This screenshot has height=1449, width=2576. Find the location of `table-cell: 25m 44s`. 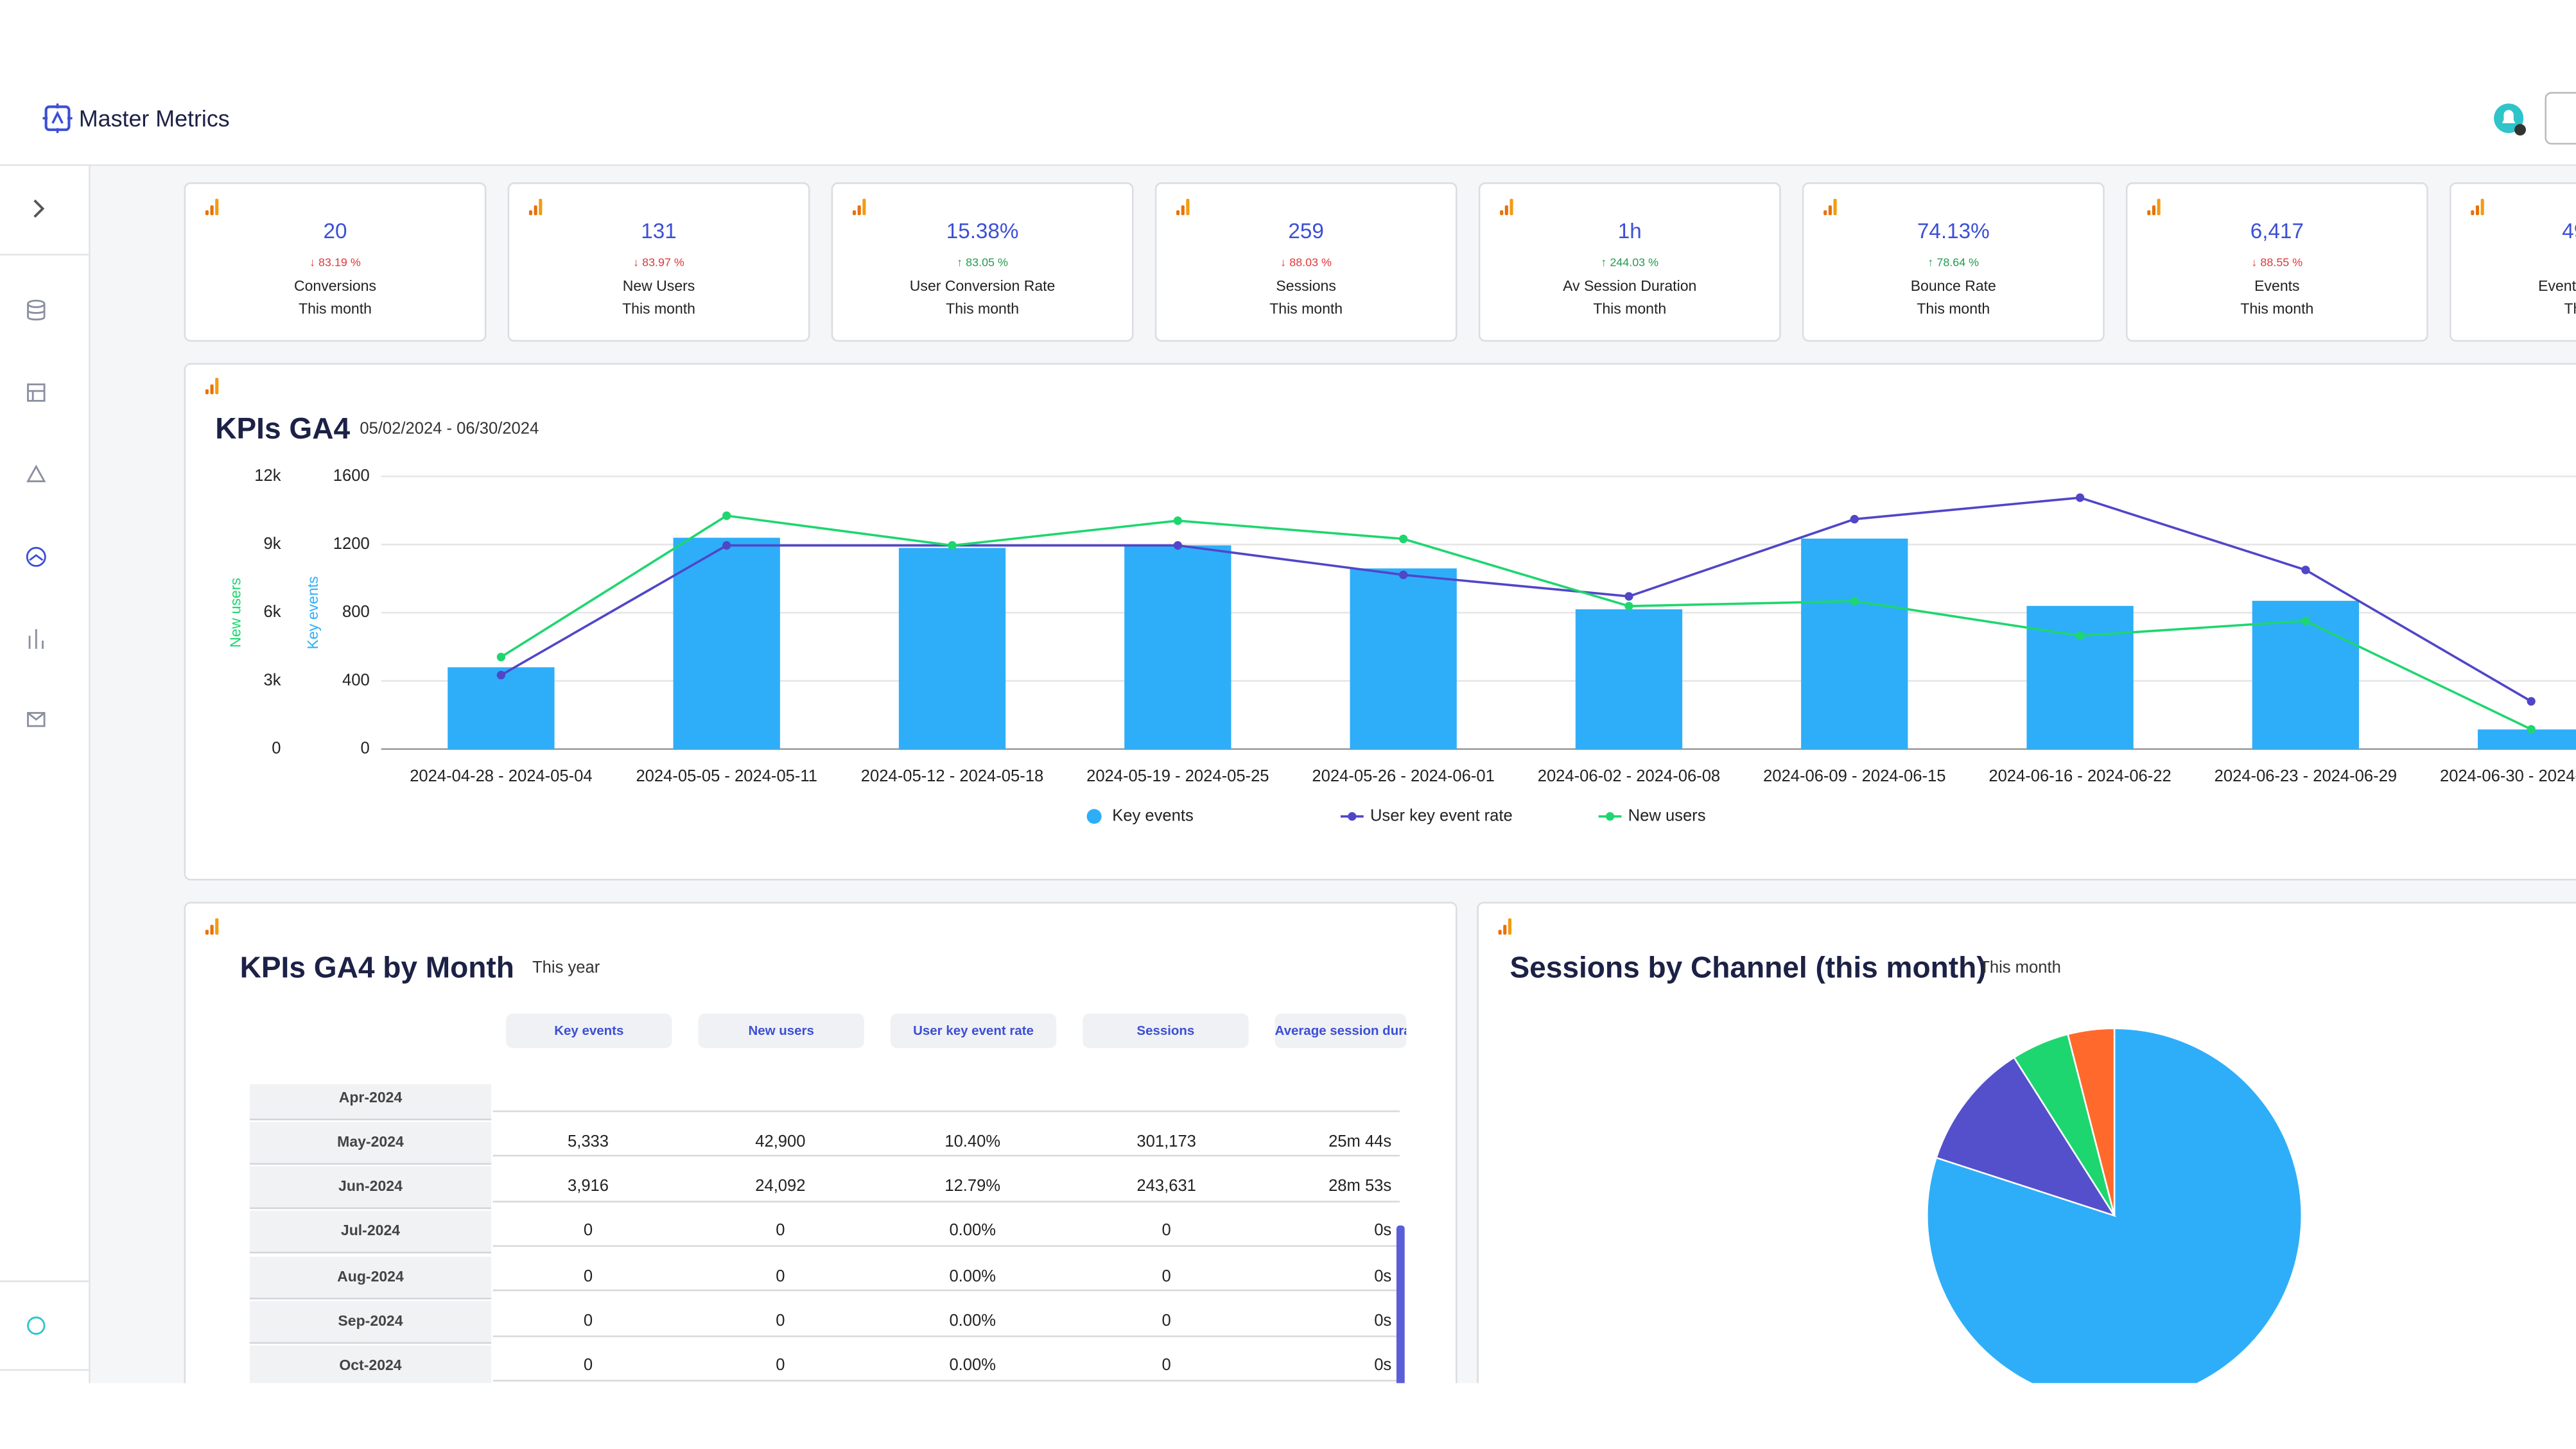

table-cell: 25m 44s is located at coordinates (1360, 1142).